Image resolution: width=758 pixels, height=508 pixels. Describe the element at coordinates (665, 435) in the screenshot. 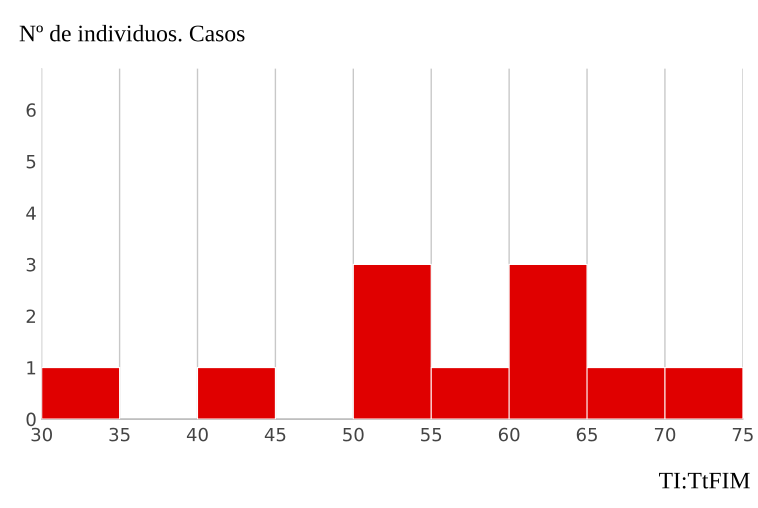

I see `x-tick-label: 70` at that location.